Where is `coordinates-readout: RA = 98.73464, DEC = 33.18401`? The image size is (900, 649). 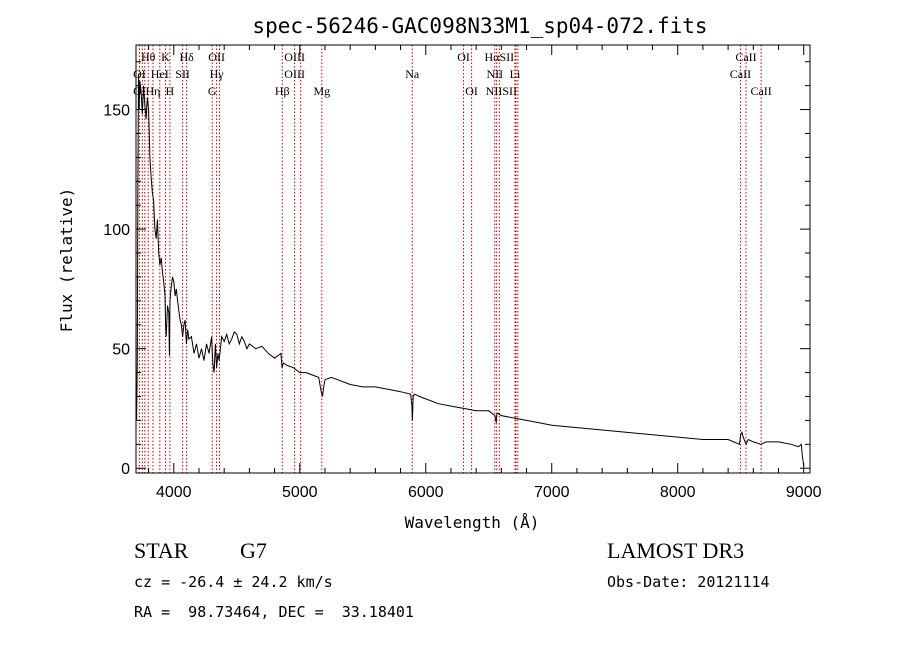
coordinates-readout: RA = 98.73464, DEC = 33.18401 is located at coordinates (274, 612).